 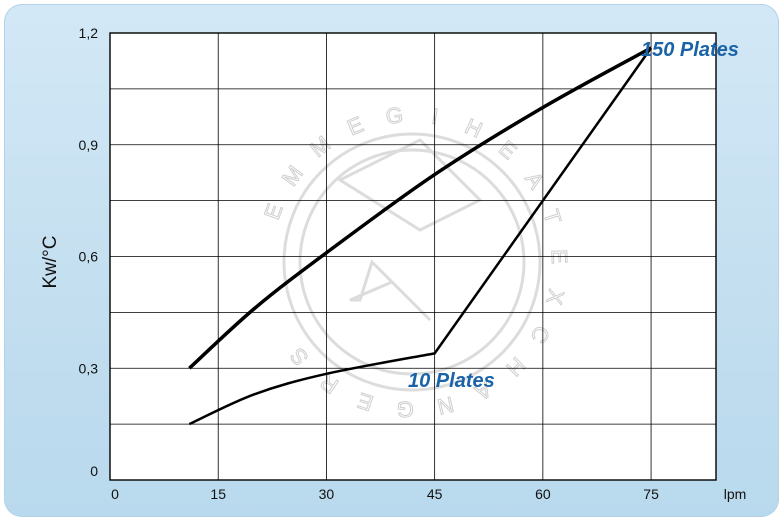 What do you see at coordinates (735, 494) in the screenshot?
I see `x-axis-label: lpm` at bounding box center [735, 494].